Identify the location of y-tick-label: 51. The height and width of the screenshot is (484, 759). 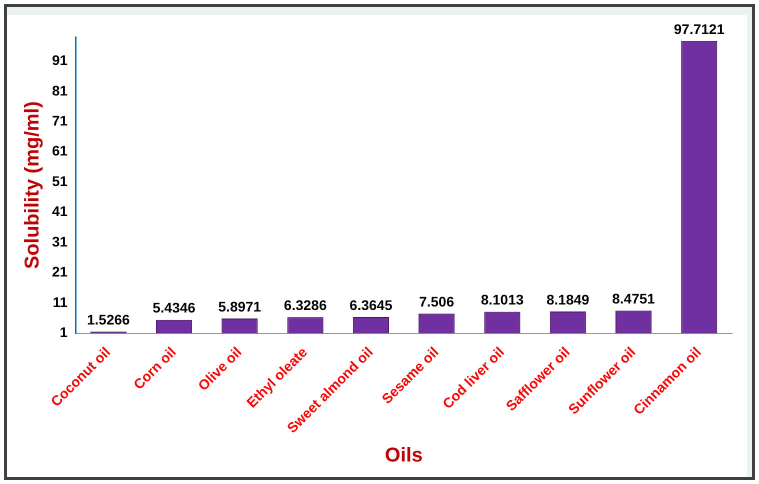
(60, 180).